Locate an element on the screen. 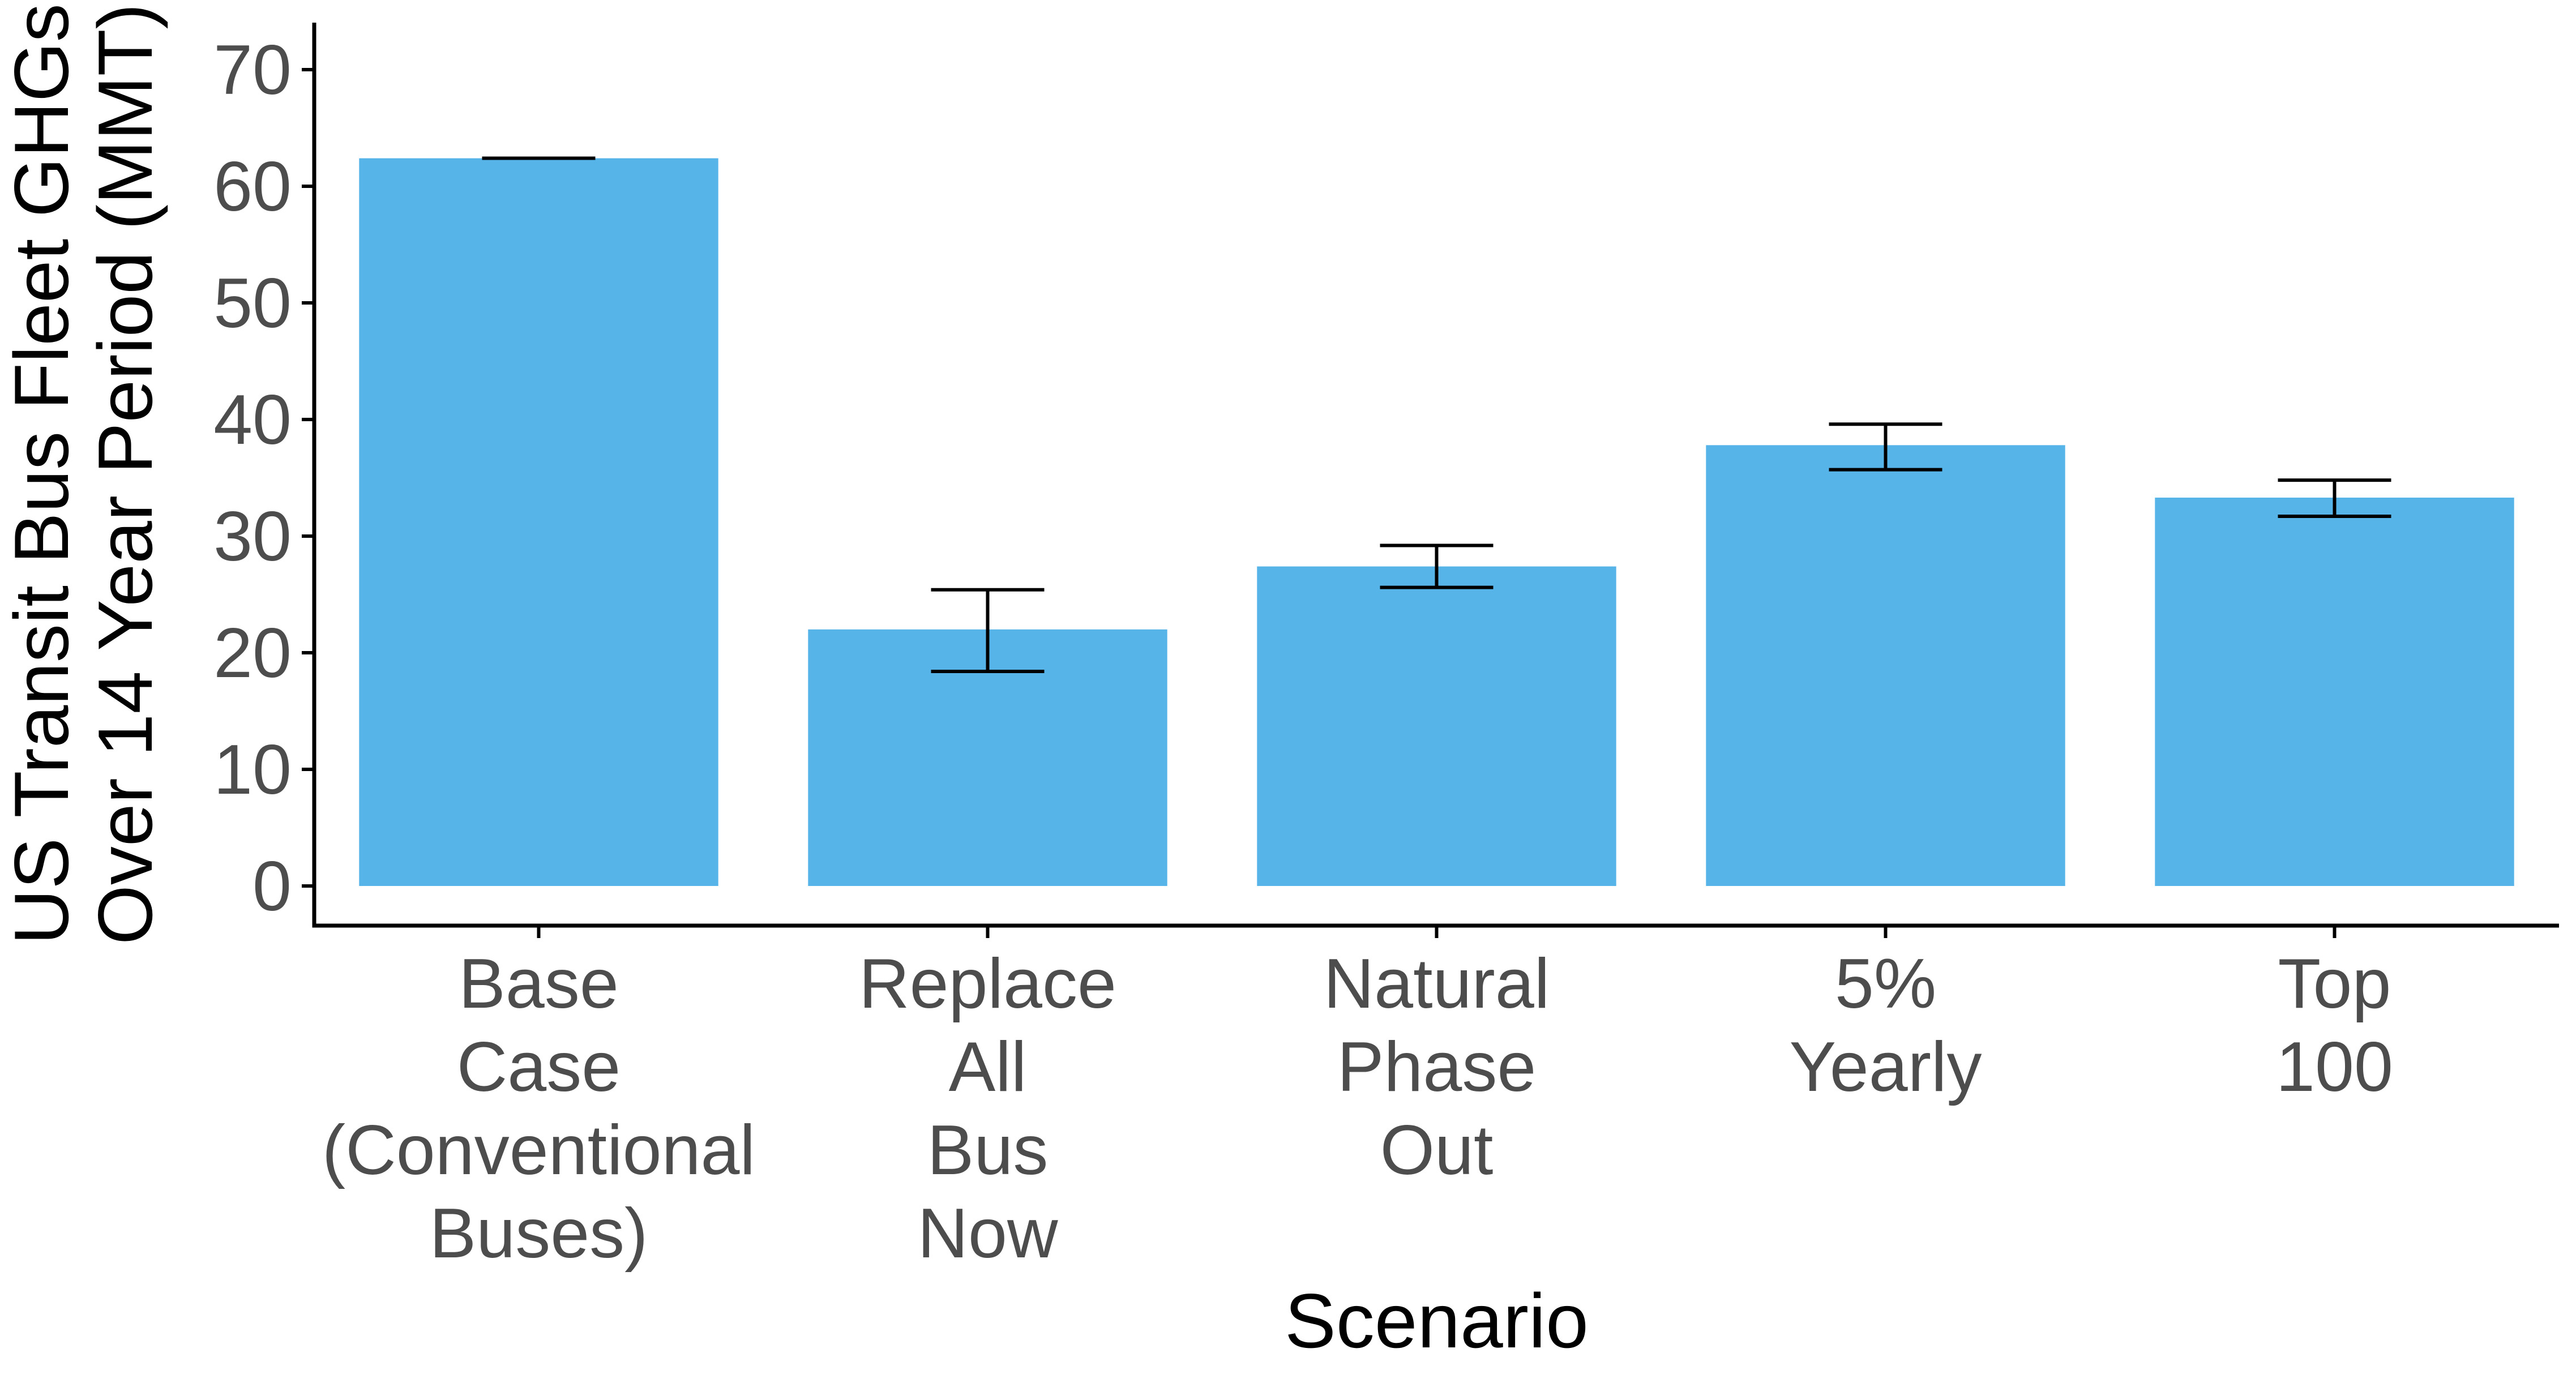 This screenshot has width=2576, height=1387. x-axis-title: Scenario is located at coordinates (1437, 1321).